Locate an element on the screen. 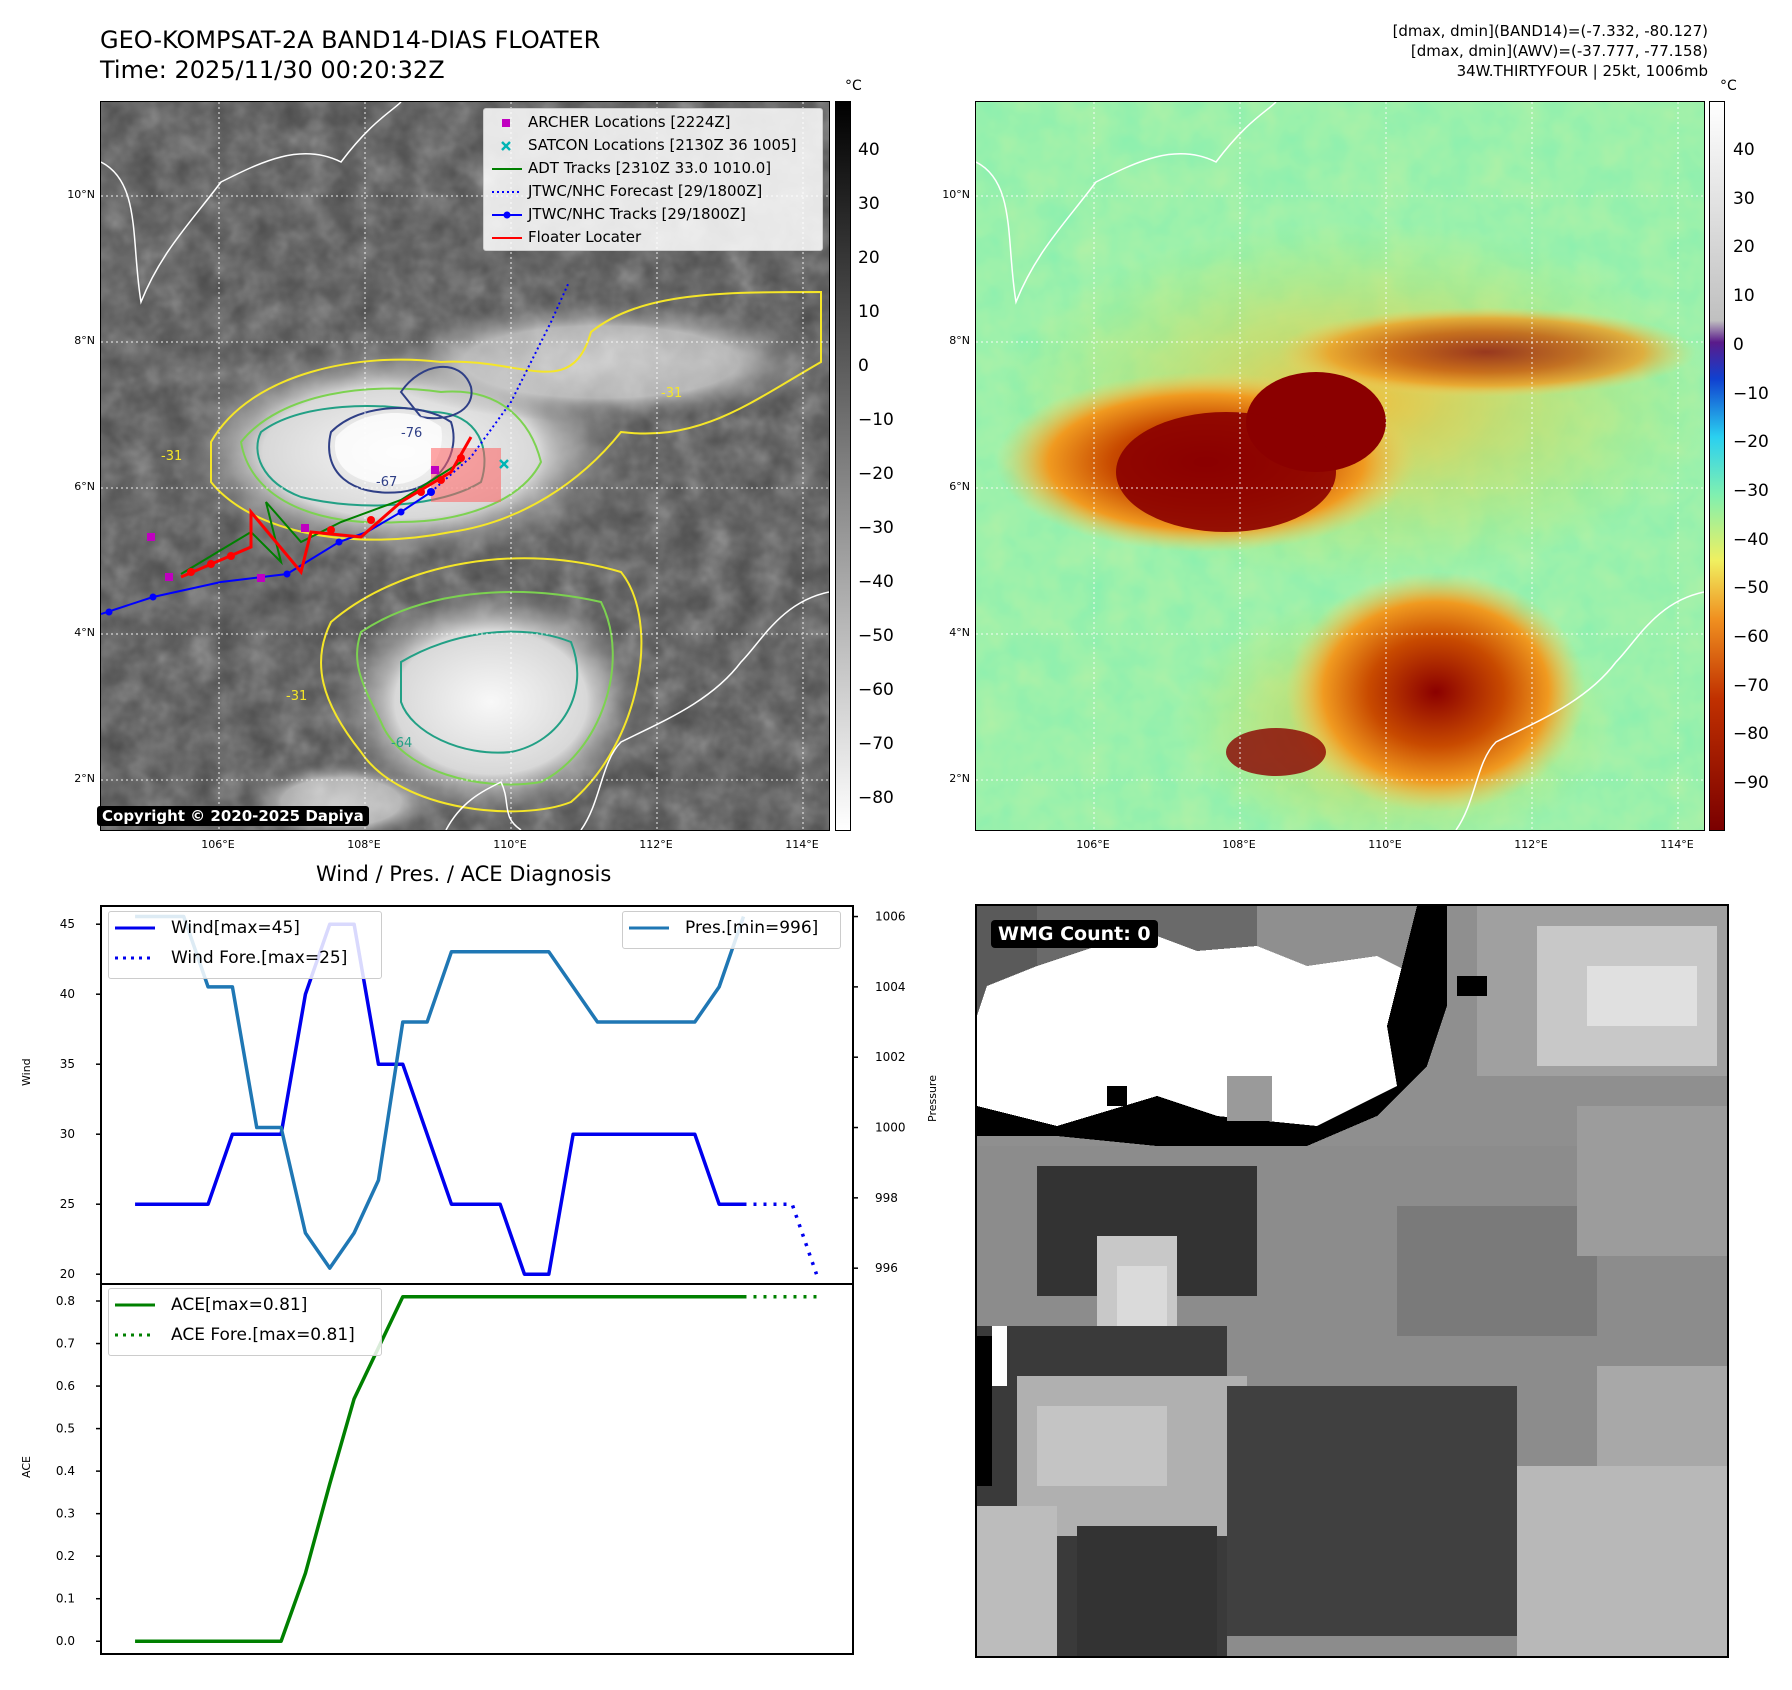  info-line-3: 34W.THIRTYFOUR | 25kt, 1006mb is located at coordinates (1582, 71).